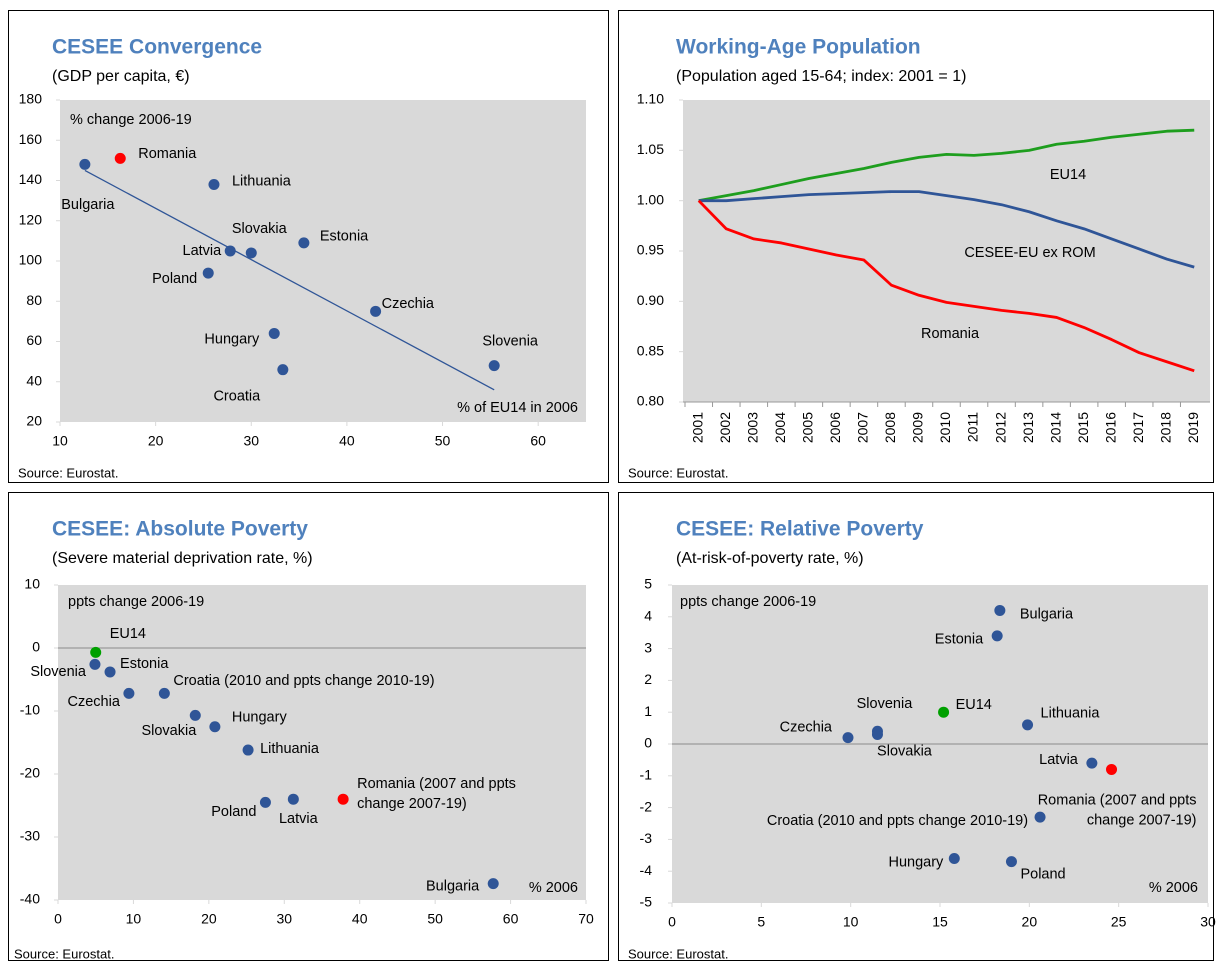 The height and width of the screenshot is (962, 1217). I want to click on x-tick-label: 2003, so click(753, 427).